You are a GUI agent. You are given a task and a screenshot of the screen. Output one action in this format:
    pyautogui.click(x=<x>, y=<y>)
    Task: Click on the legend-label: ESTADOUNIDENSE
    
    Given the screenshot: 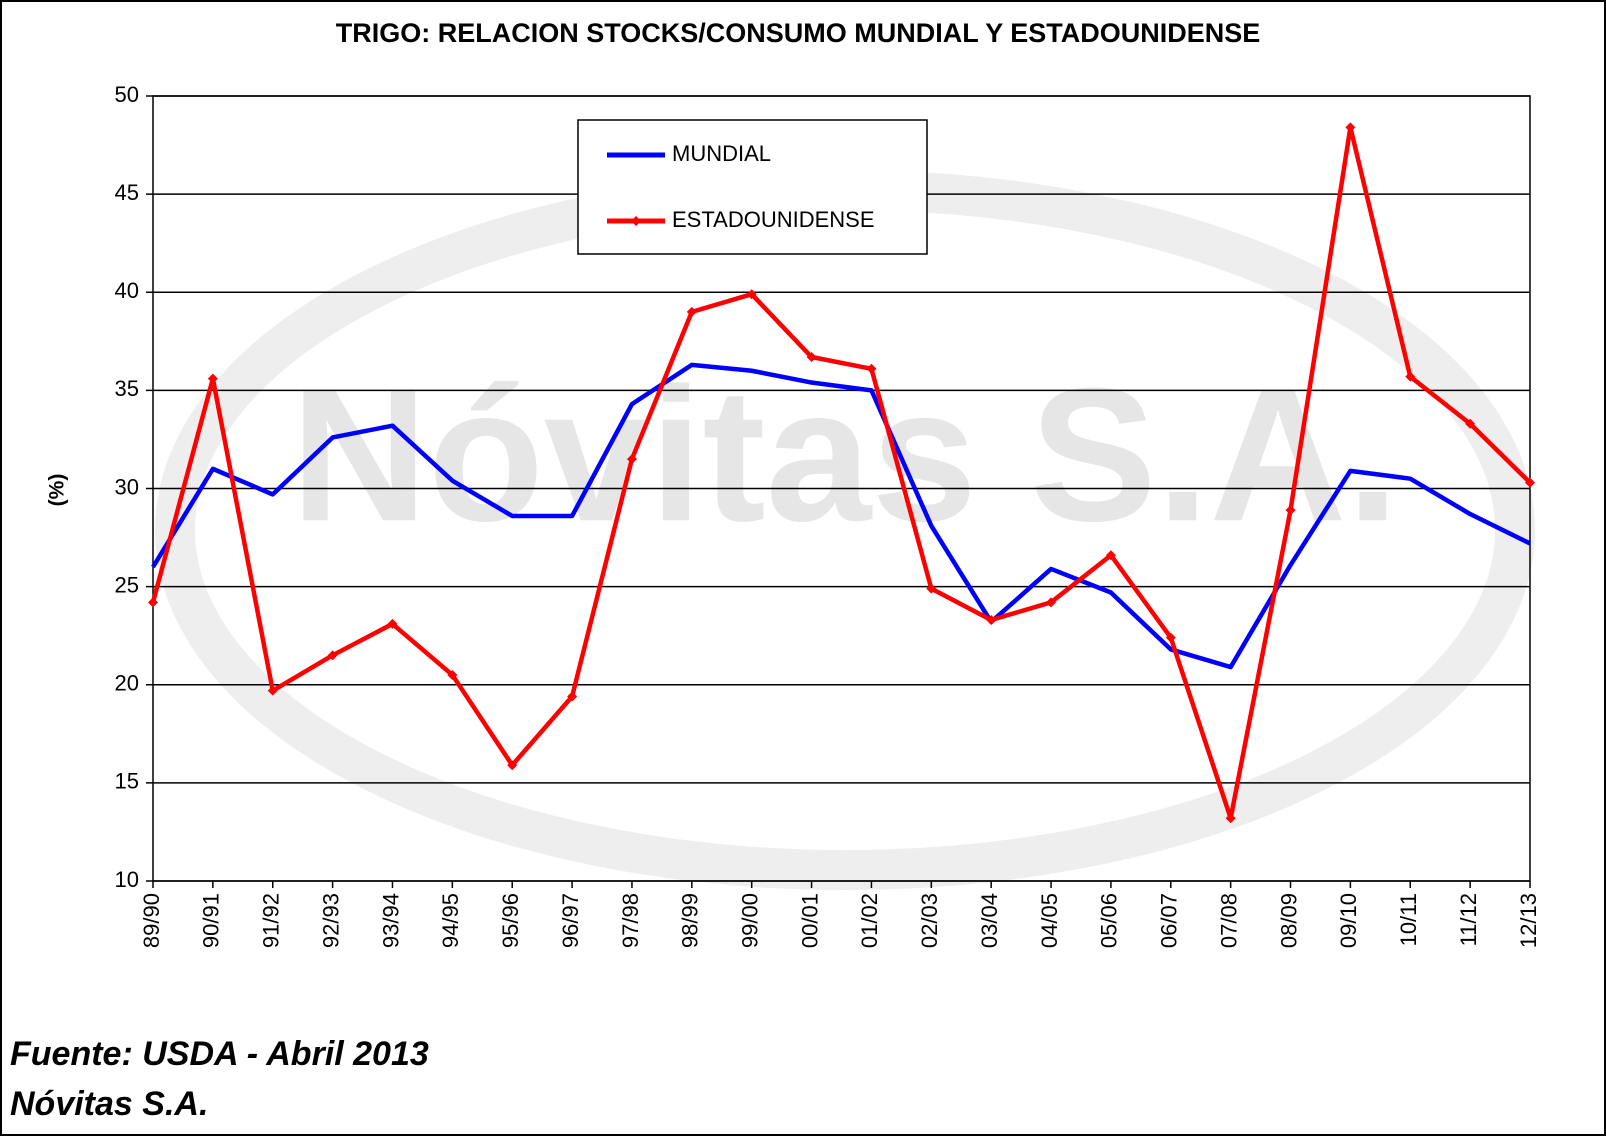 What is the action you would take?
    pyautogui.click(x=773, y=219)
    